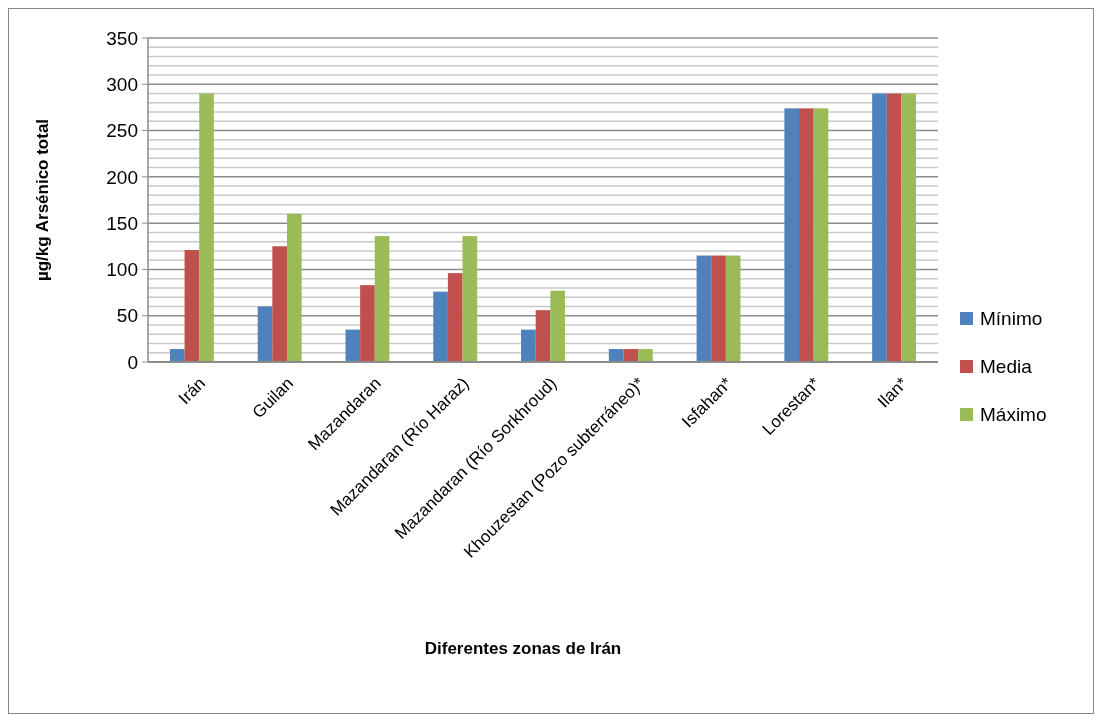  I want to click on y-tick-label: 150, so click(122, 223).